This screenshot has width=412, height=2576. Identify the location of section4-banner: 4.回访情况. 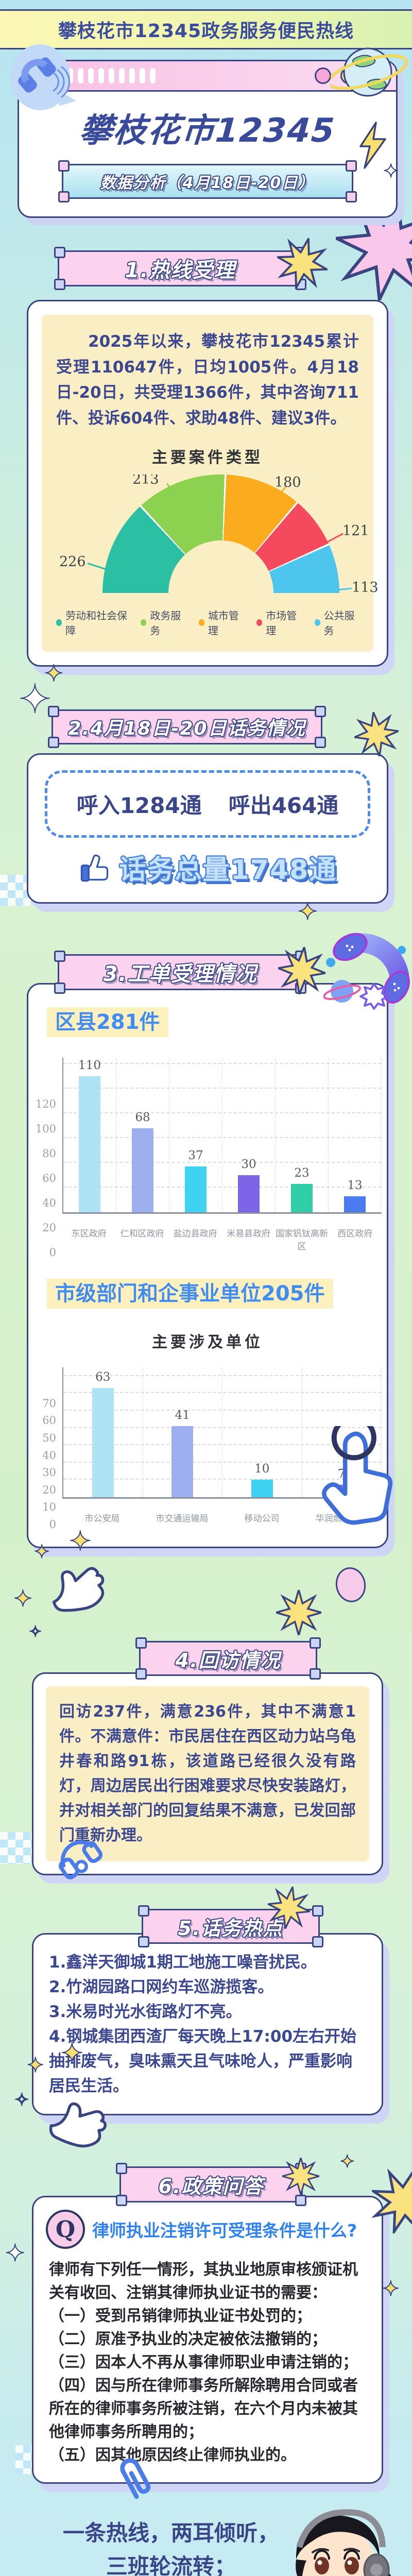
(228, 1659).